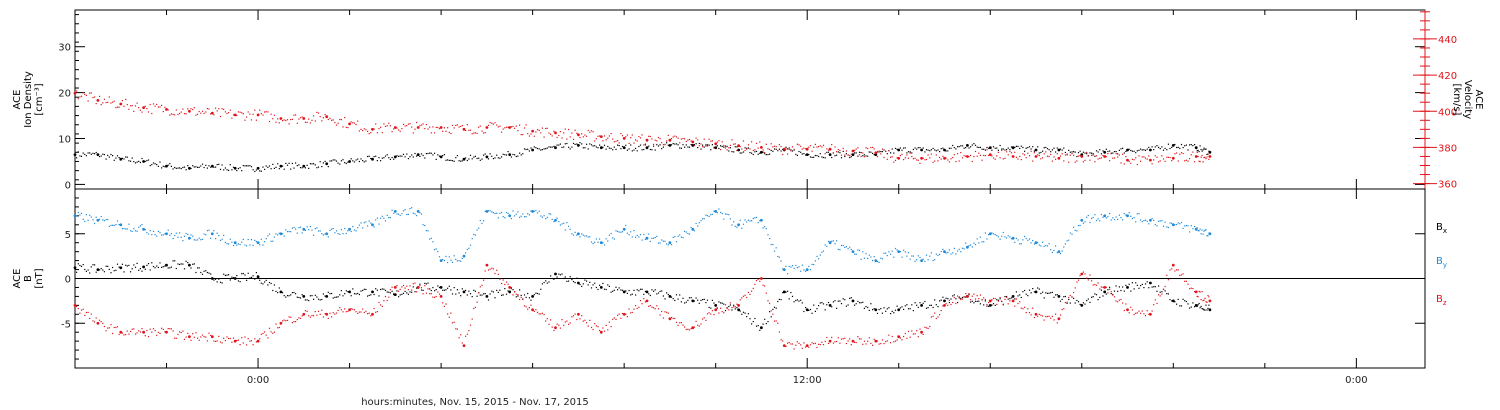 This screenshot has height=410, width=1500. I want to click on right-axis-label-line: [km/s], so click(1456, 100).